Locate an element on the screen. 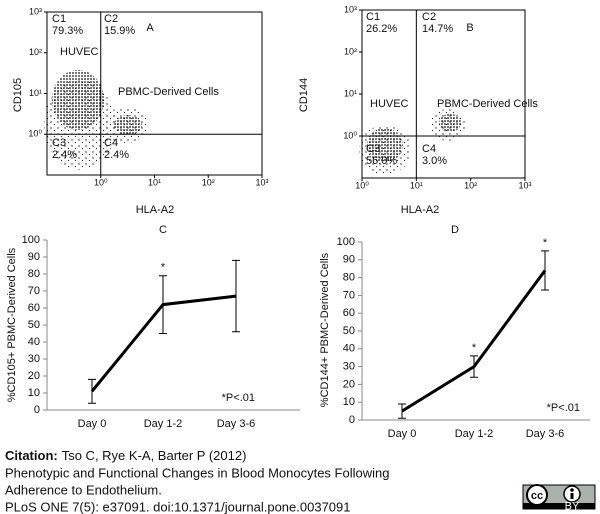 The width and height of the screenshot is (600, 514). quadrant-percent: 79.3% is located at coordinates (67, 31).